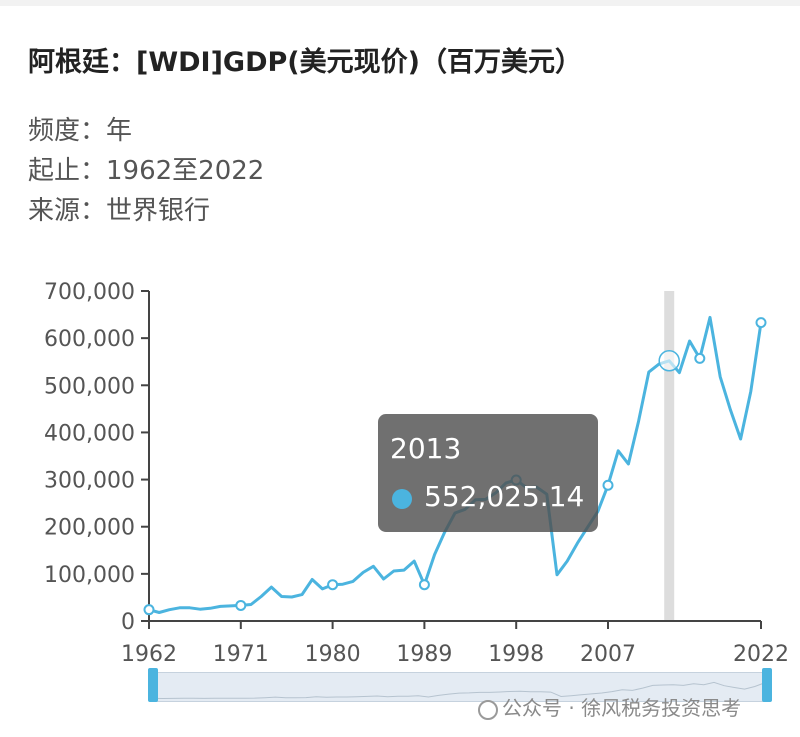  Describe the element at coordinates (504, 496) in the screenshot. I see `tooltip-value: 552,025.14` at that location.